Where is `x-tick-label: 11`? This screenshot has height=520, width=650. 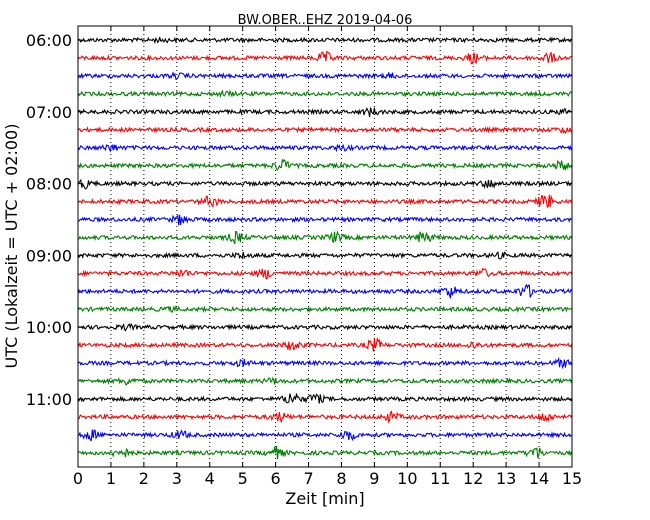
x-tick-label: 11 is located at coordinates (440, 478).